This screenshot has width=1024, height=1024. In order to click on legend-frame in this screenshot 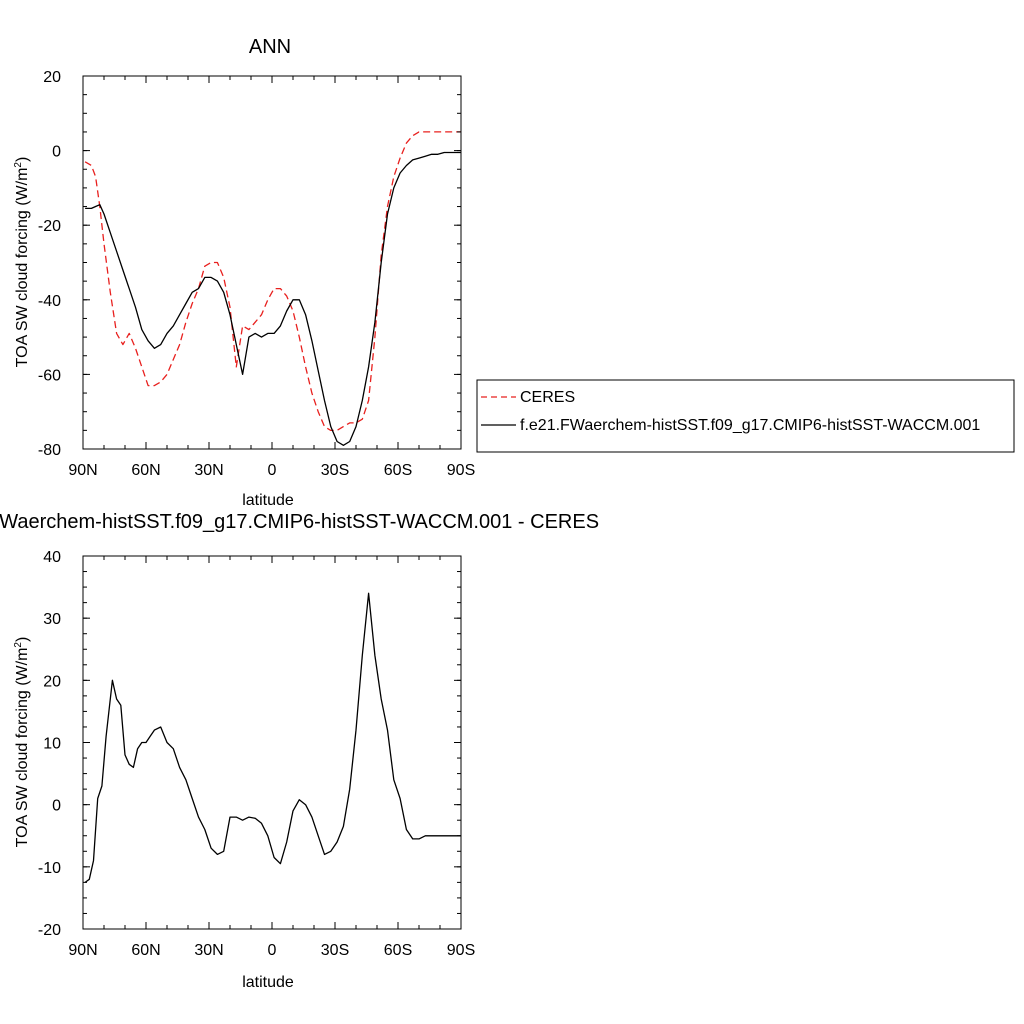, I will do `click(745, 416)`.